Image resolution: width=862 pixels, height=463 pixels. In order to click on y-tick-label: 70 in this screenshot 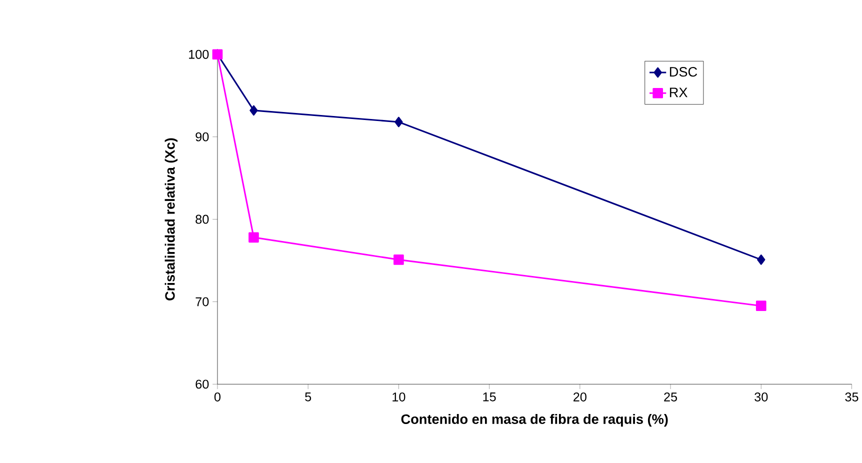, I will do `click(202, 301)`.